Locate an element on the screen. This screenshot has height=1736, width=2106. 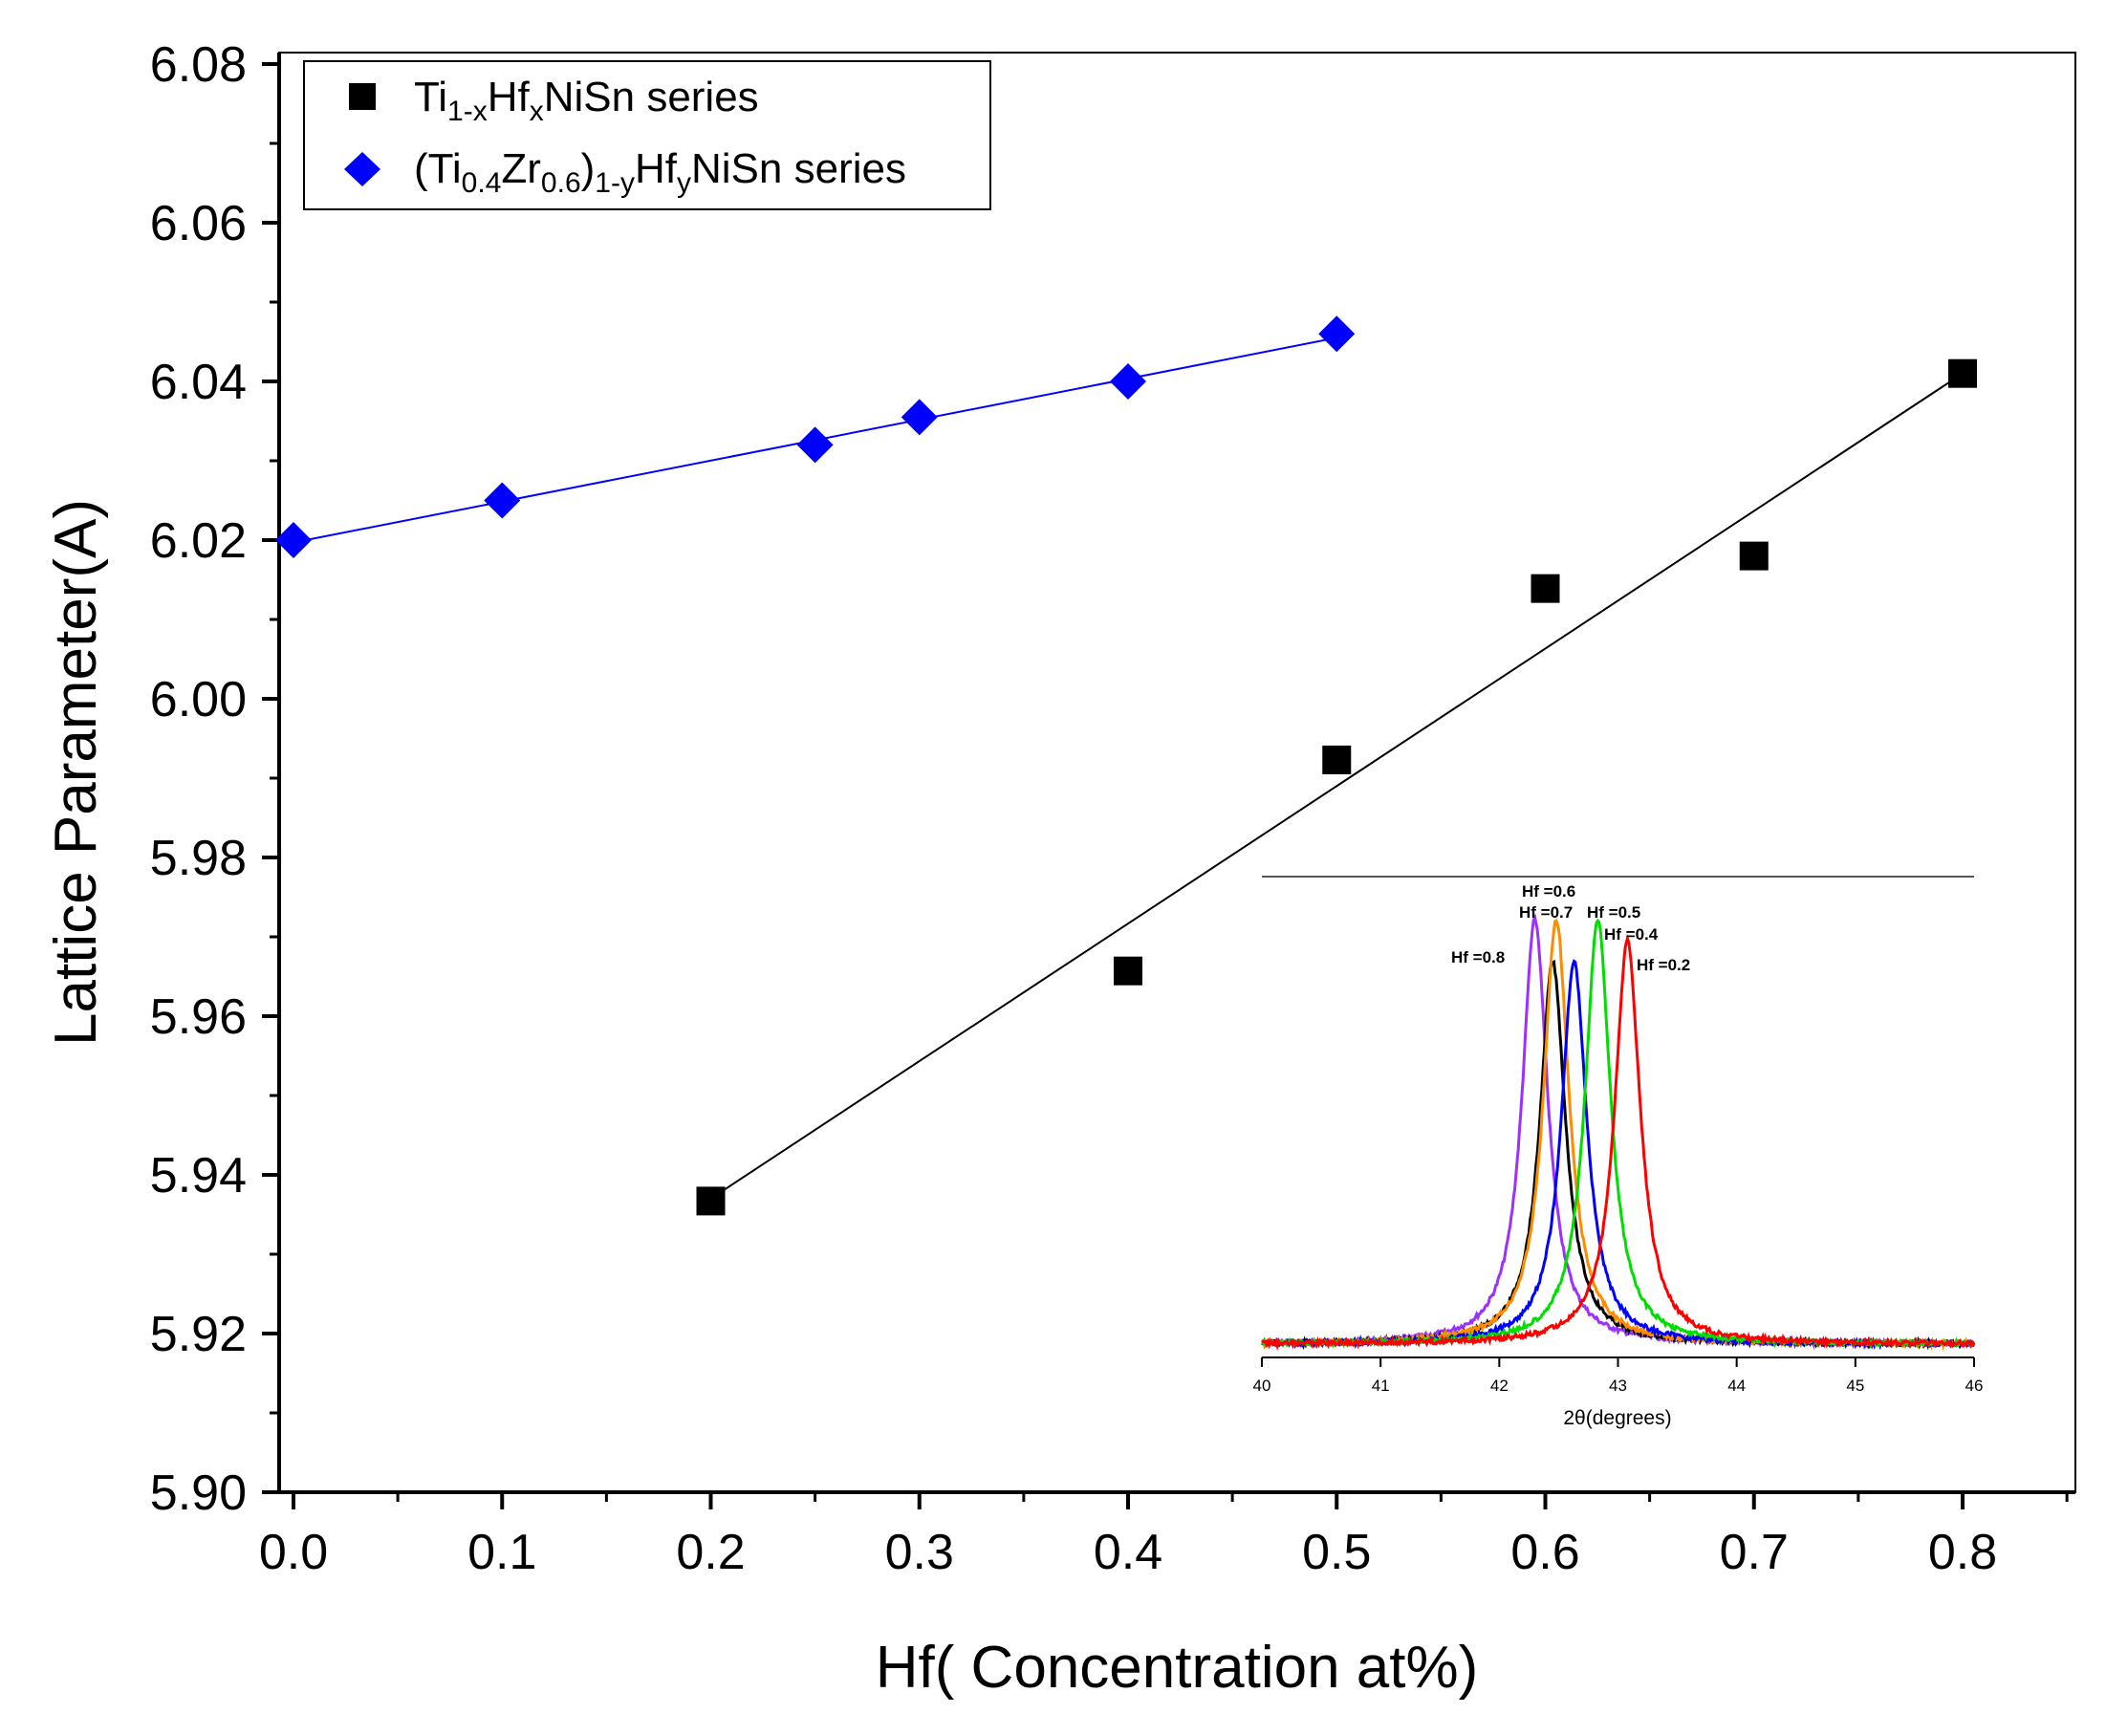
inset-x-tick-label: 41 is located at coordinates (1381, 1386).